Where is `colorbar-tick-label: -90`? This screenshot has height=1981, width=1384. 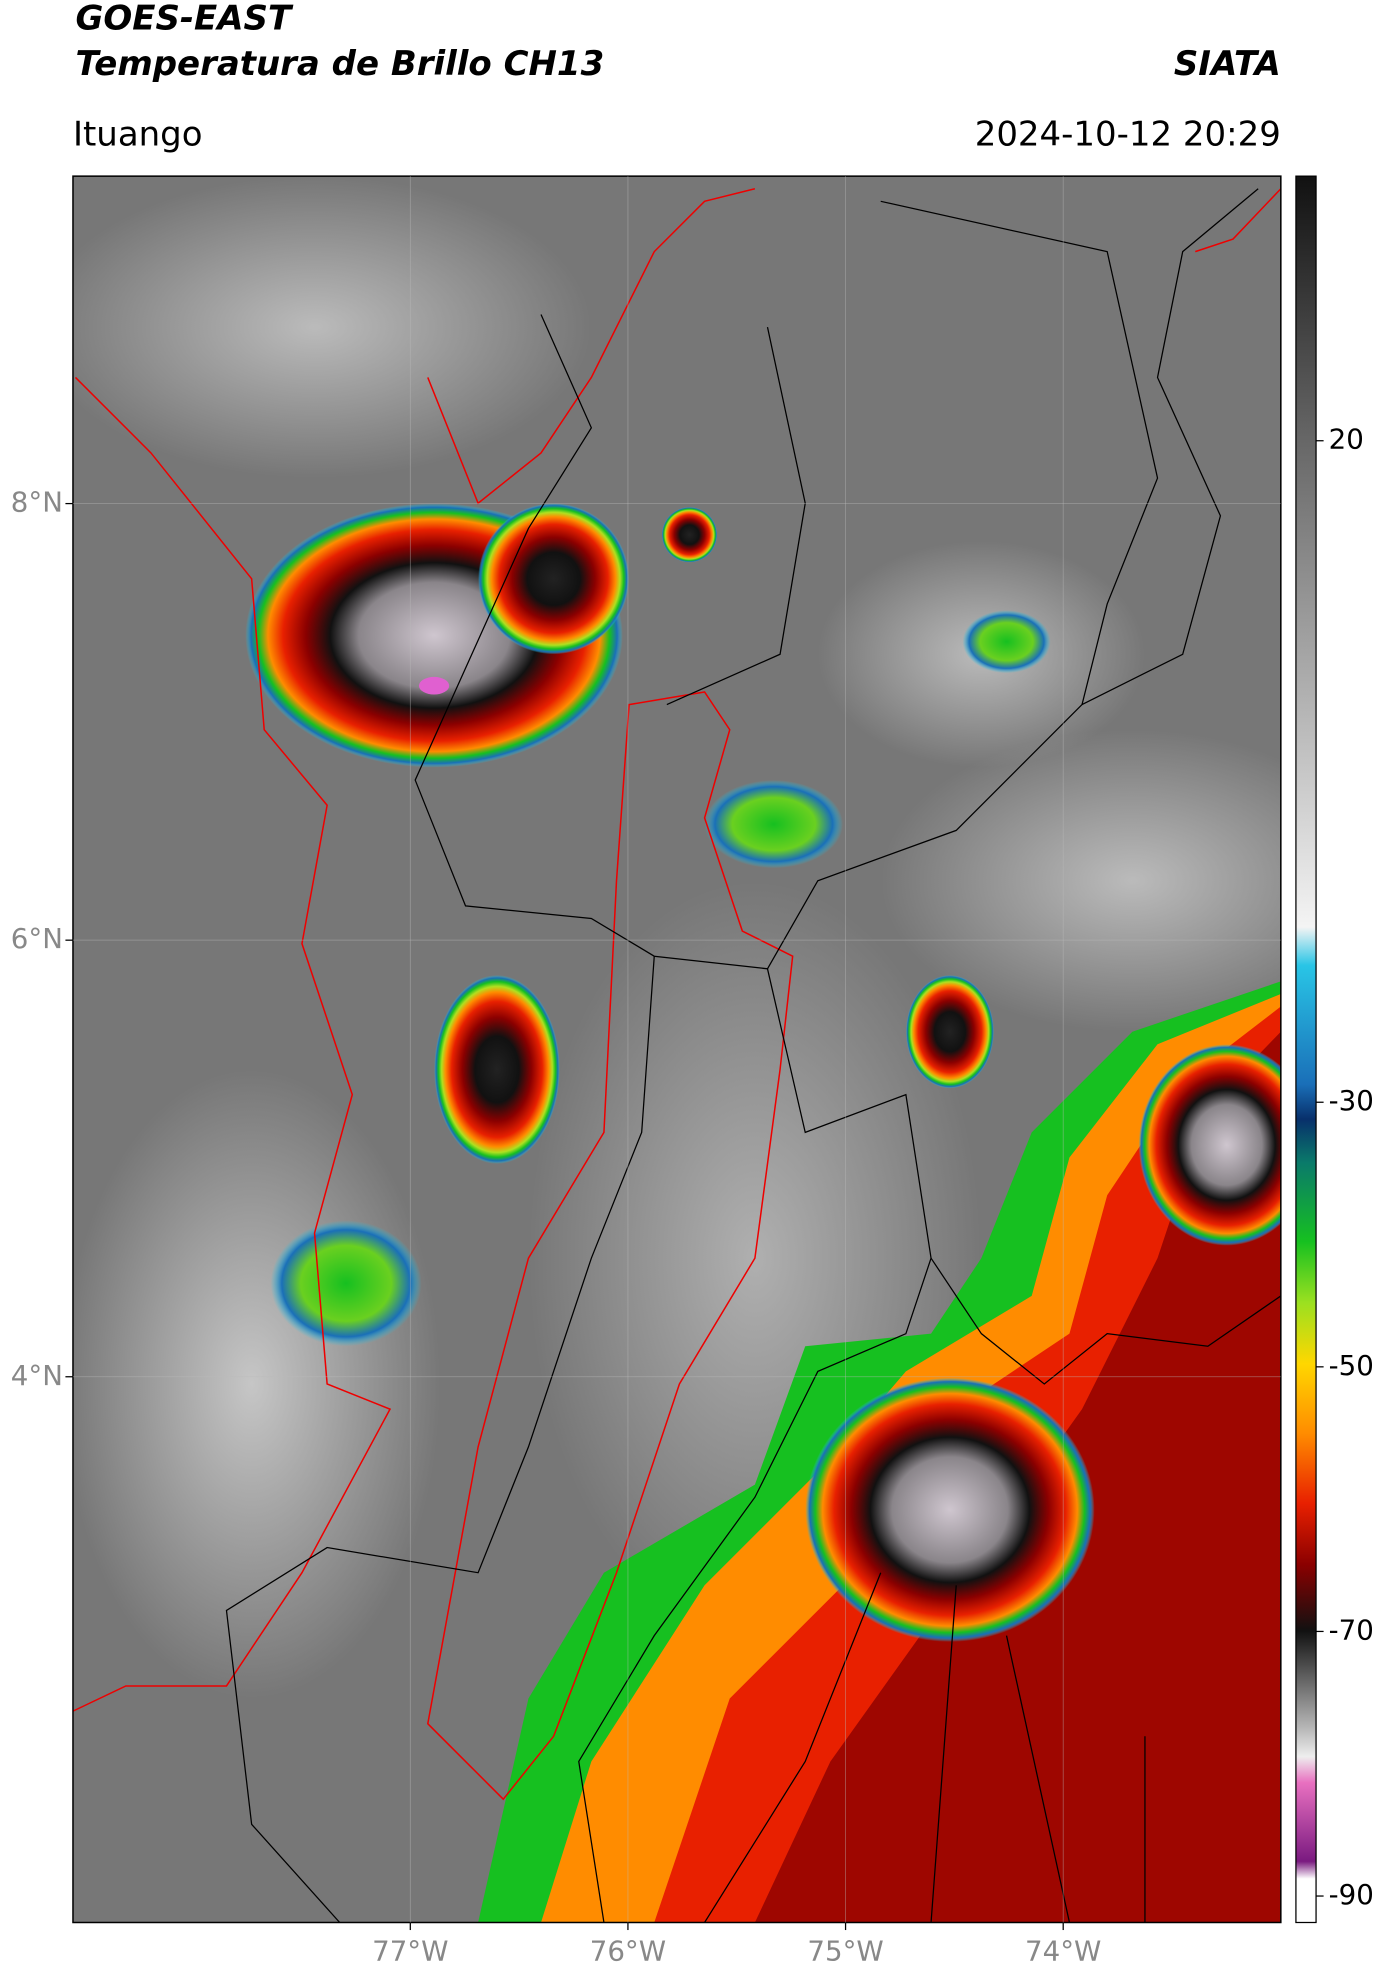 colorbar-tick-label: -90 is located at coordinates (1351, 1894).